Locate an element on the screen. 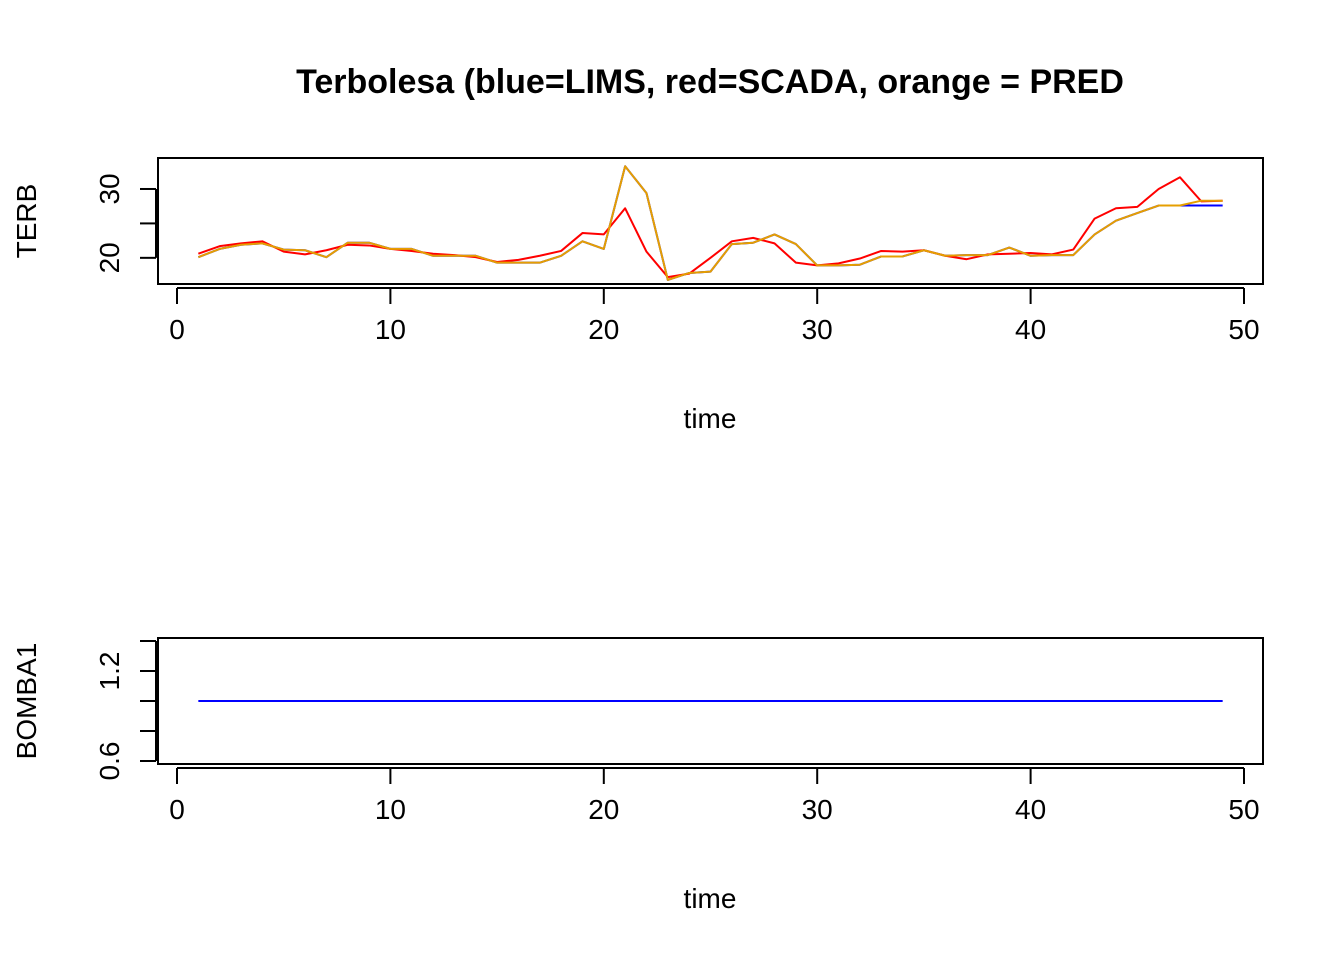  bomba1-x-tick-label: 30 is located at coordinates (817, 809).